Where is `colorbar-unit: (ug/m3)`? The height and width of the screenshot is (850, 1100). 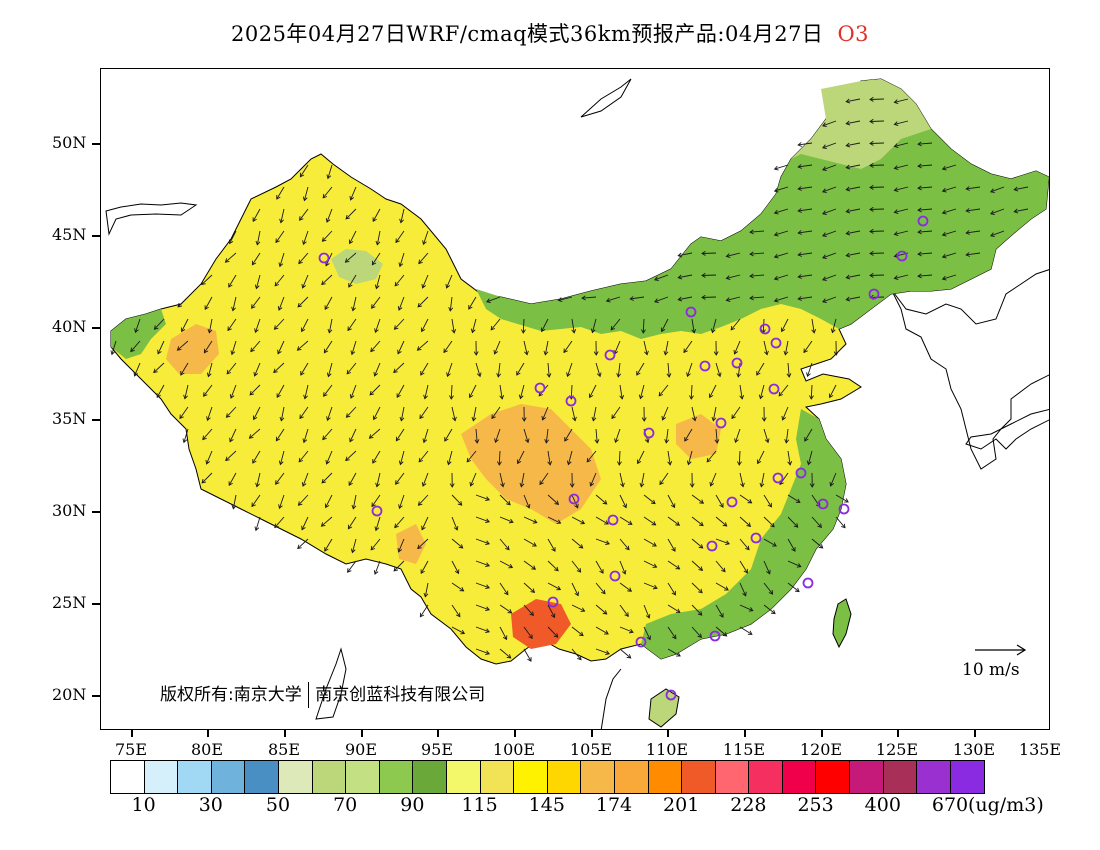
colorbar-unit: (ug/m3) is located at coordinates (1006, 805).